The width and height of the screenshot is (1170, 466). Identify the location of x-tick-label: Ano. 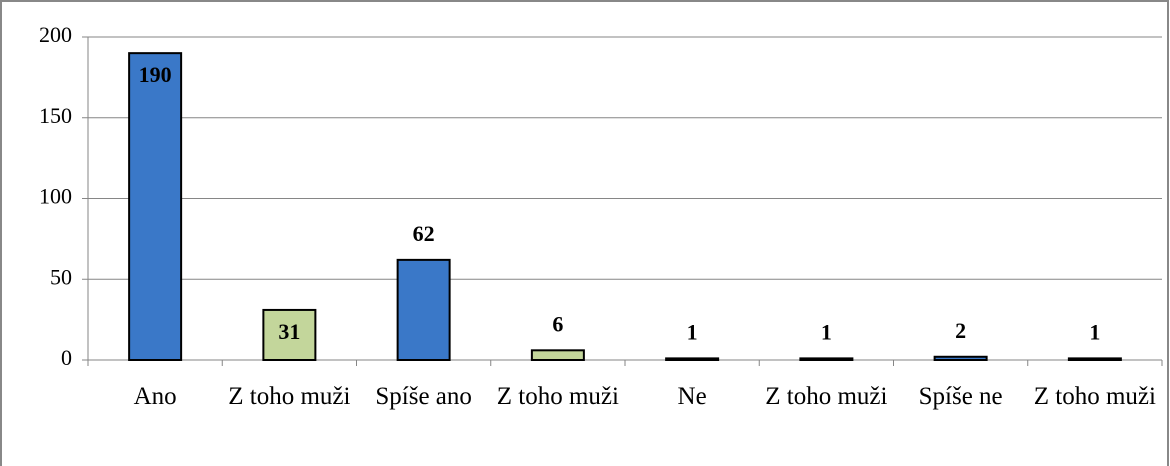
(155, 396).